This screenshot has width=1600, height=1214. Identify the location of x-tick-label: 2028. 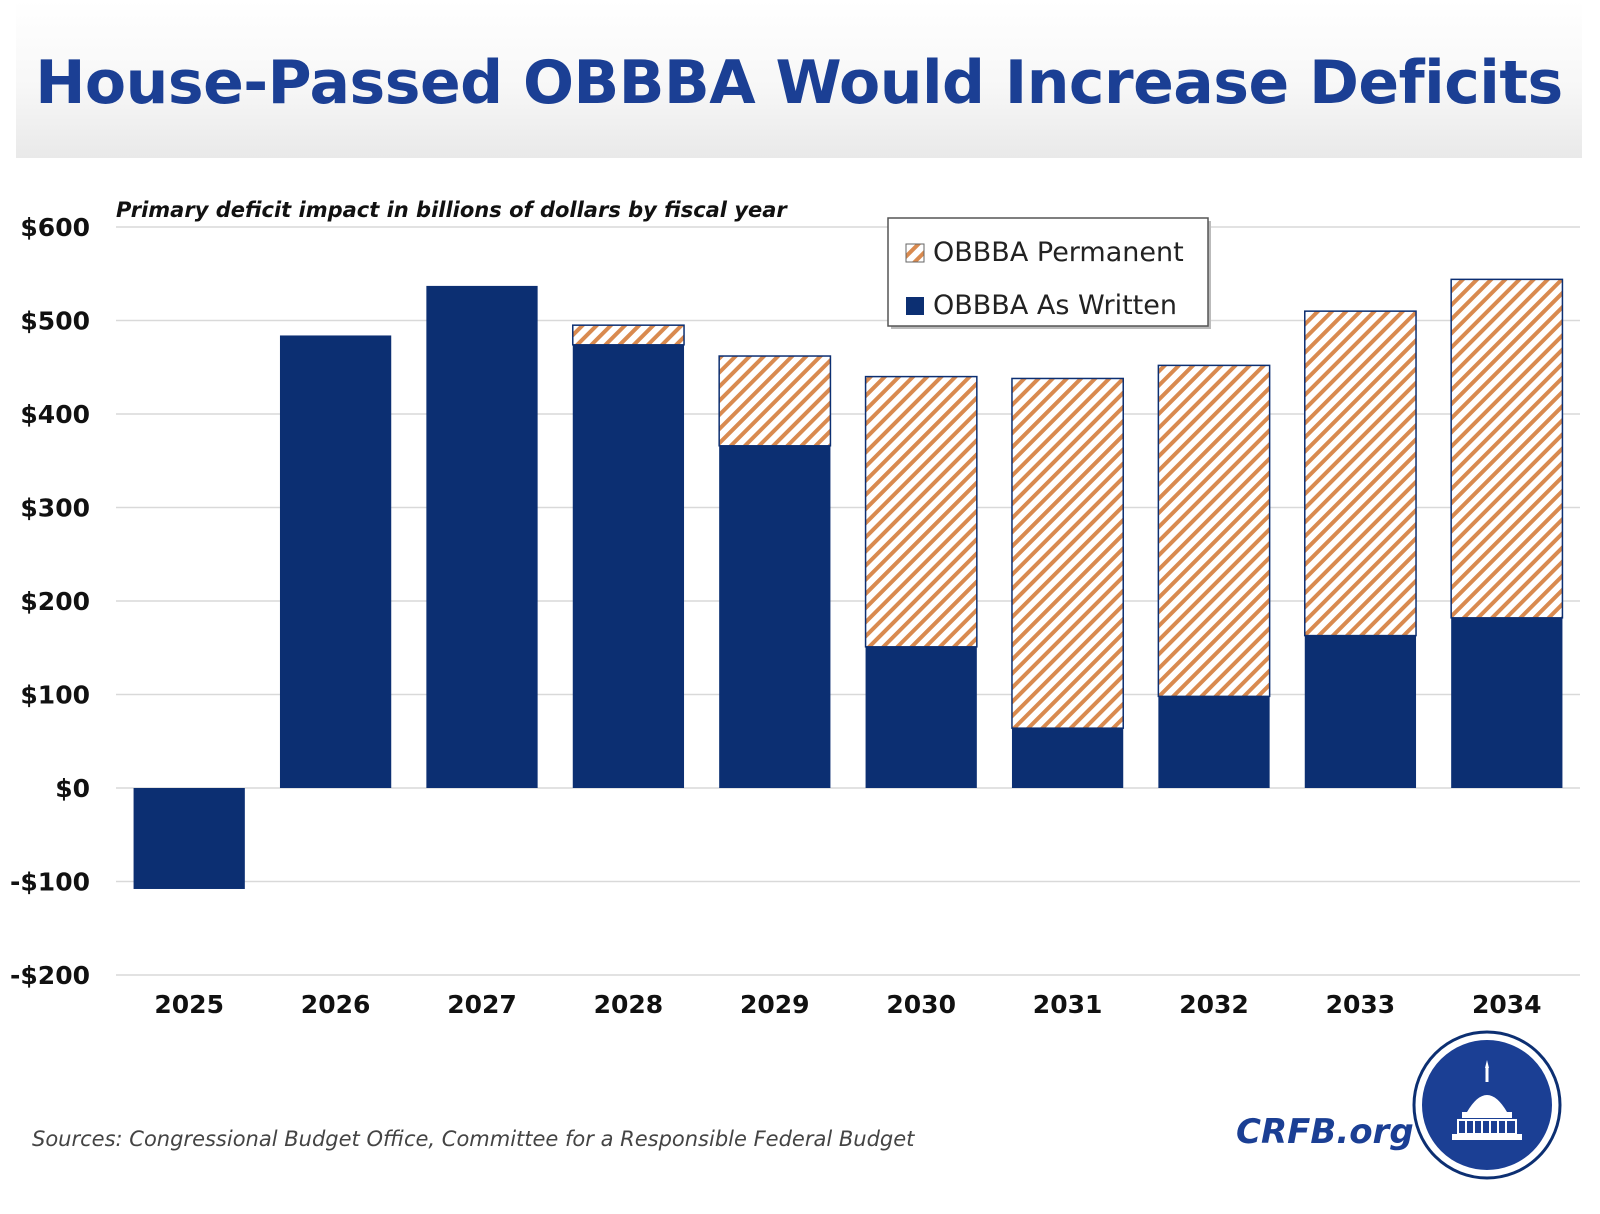
(629, 1004).